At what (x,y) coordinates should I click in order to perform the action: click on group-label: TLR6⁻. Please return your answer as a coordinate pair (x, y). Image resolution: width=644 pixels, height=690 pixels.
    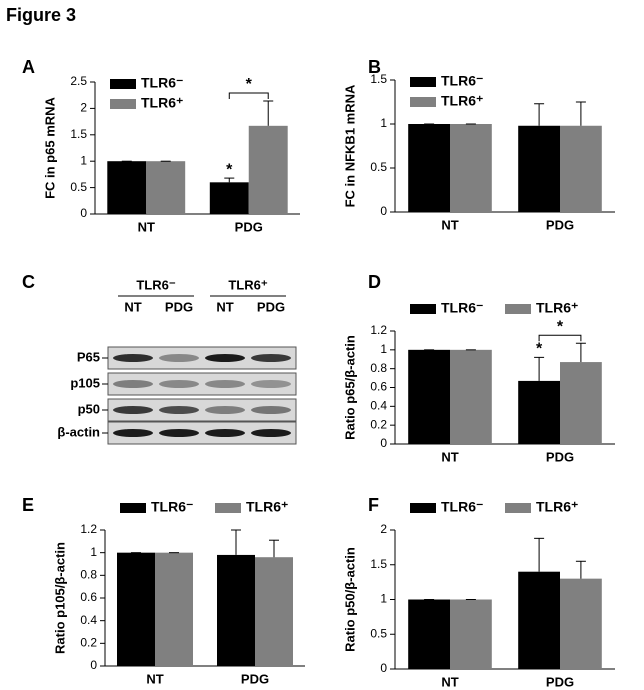
    Looking at the image, I should click on (156, 284).